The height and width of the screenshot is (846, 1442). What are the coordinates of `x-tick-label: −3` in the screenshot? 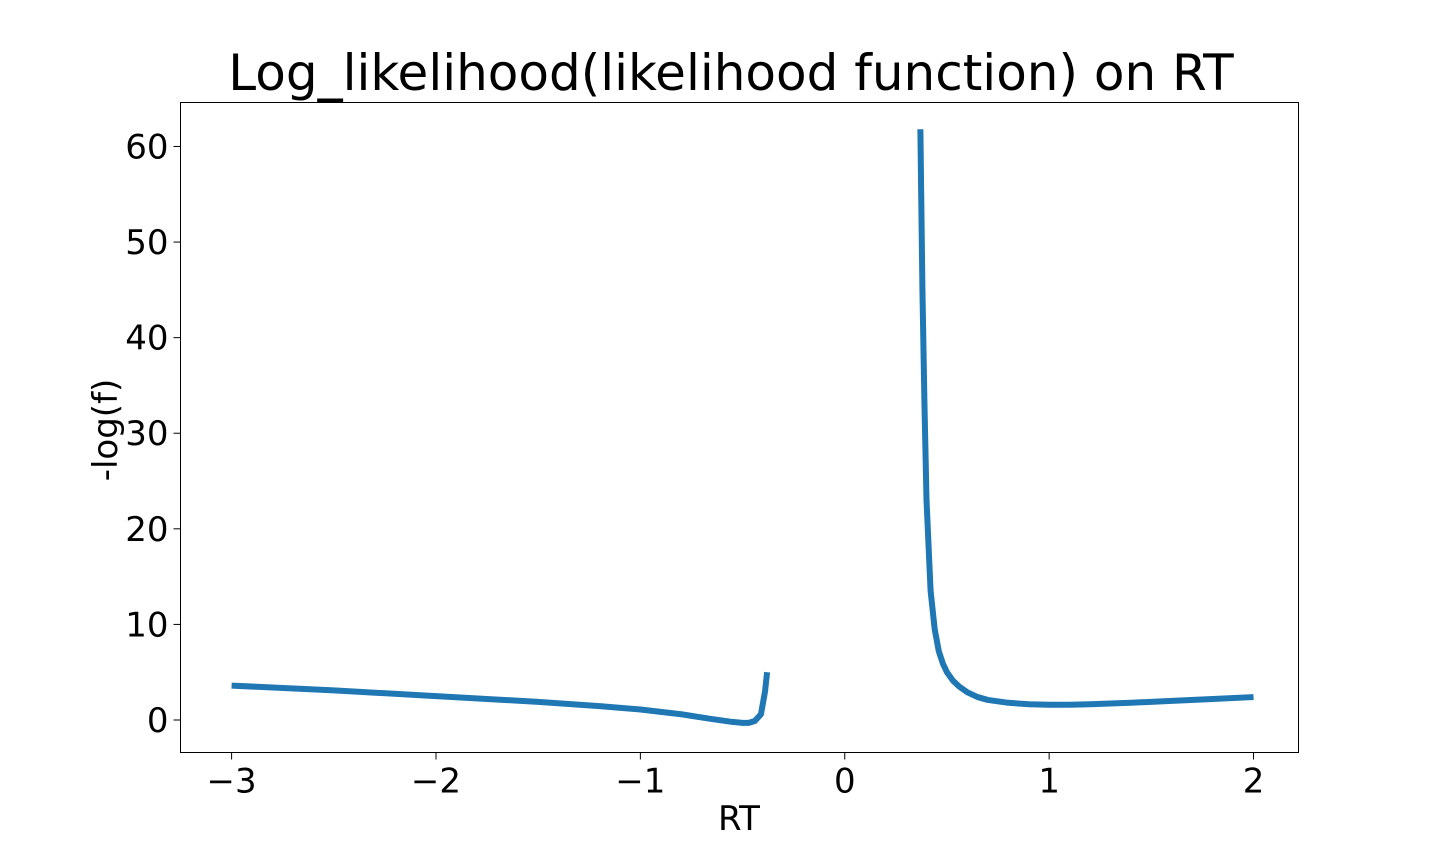 It's located at (232, 782).